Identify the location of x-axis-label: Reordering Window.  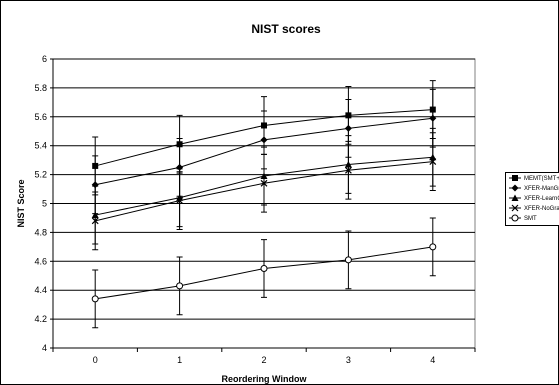
(265, 379).